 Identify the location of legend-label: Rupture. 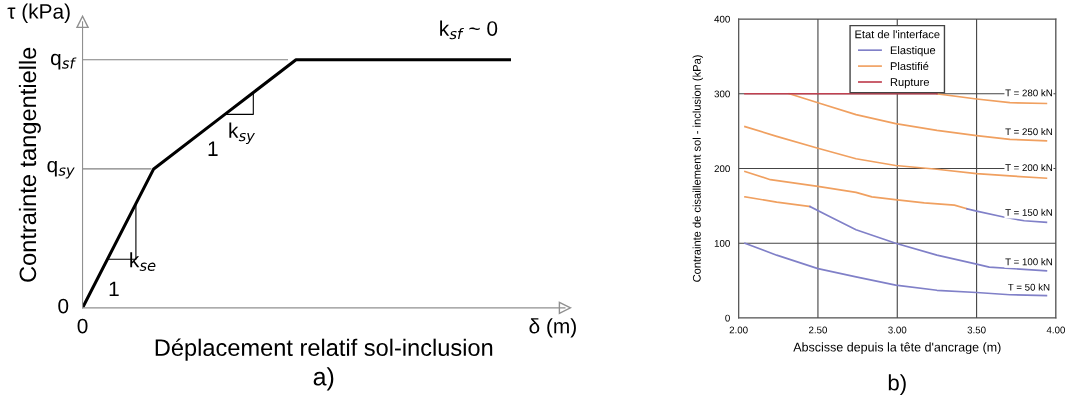
(909, 83).